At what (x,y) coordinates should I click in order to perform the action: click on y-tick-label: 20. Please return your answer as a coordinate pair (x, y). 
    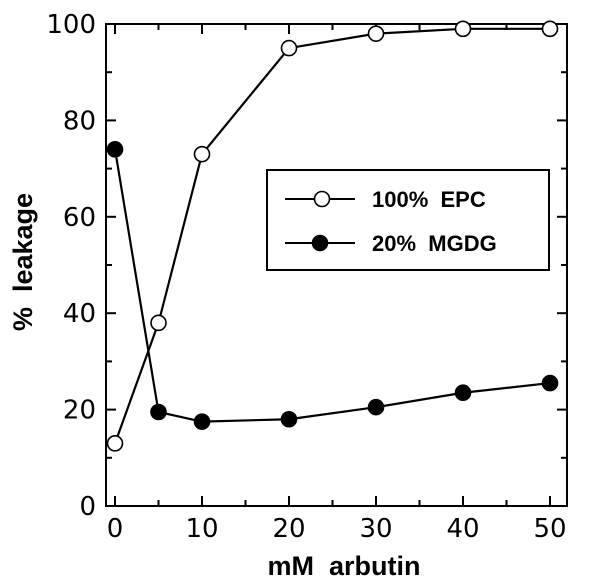
    Looking at the image, I should click on (79, 411).